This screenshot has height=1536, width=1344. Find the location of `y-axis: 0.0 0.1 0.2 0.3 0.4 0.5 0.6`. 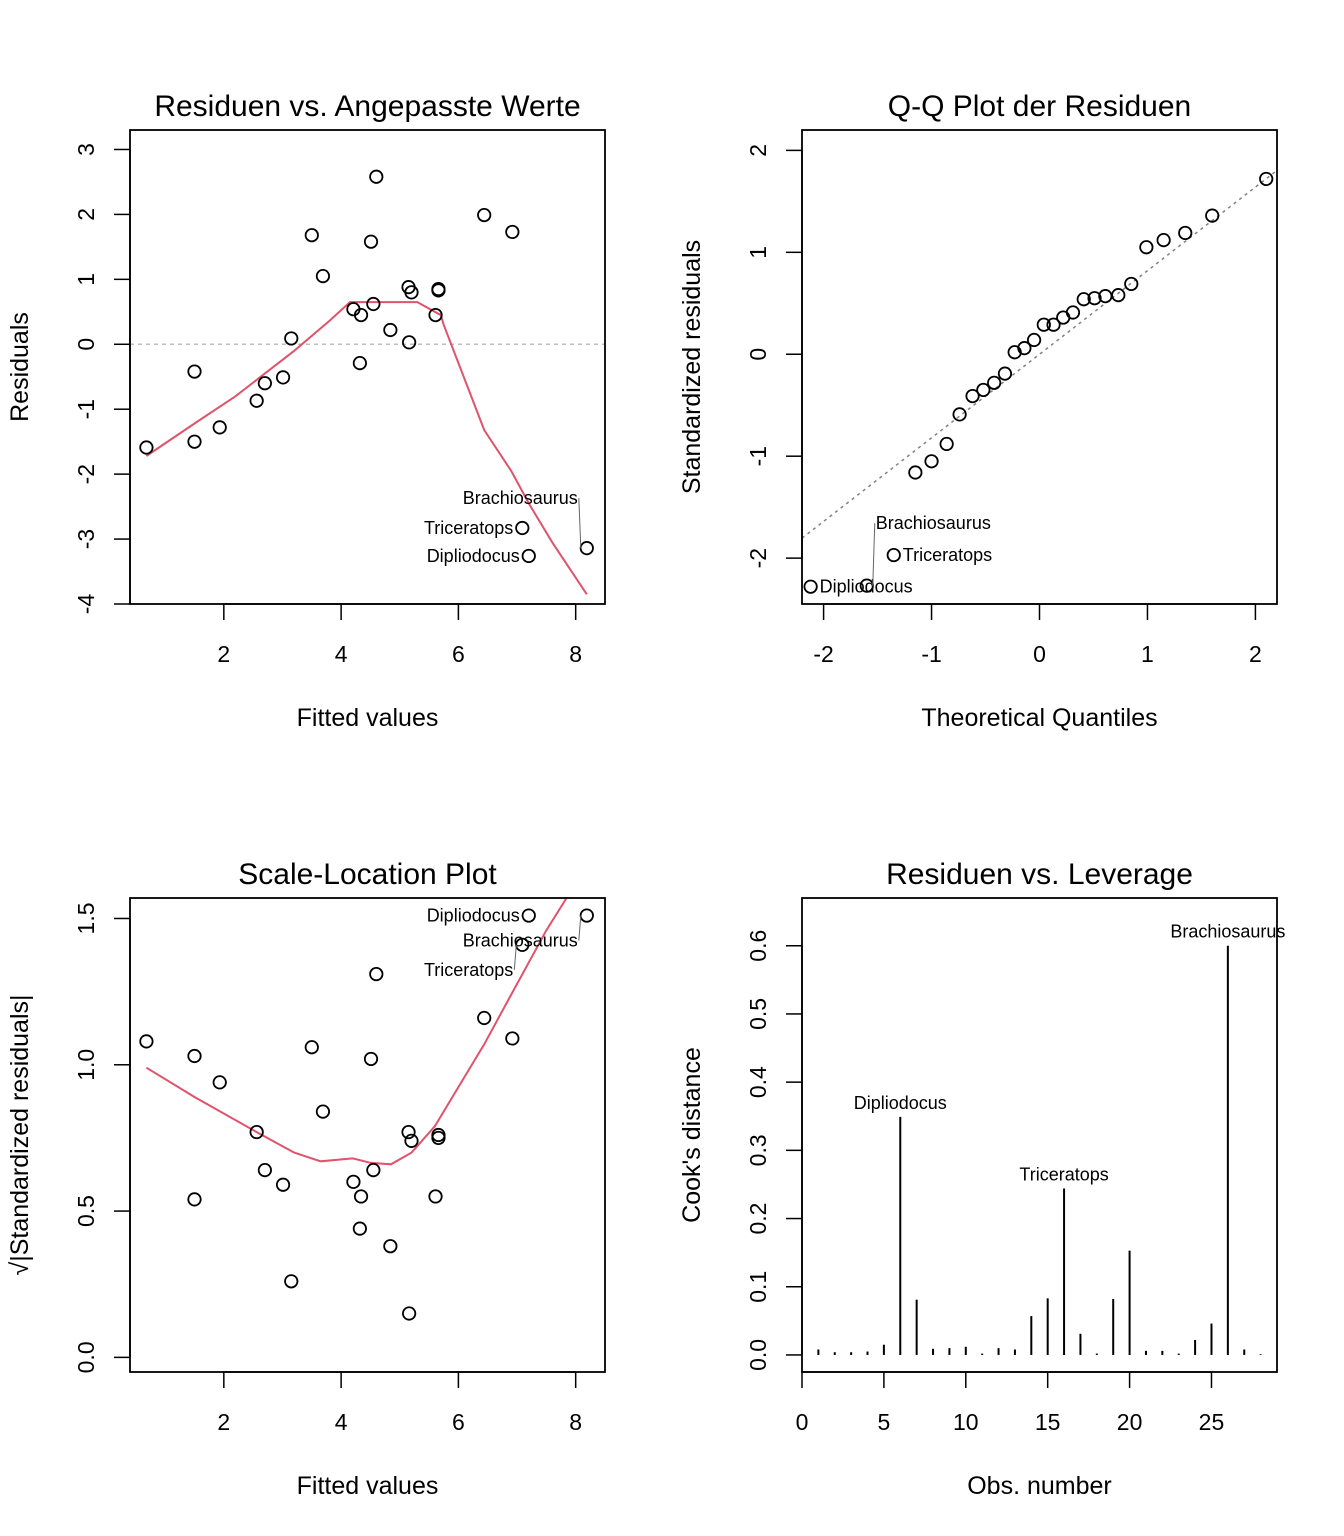

y-axis: 0.0 0.1 0.2 0.3 0.4 0.5 0.6 is located at coordinates (774, 1150).